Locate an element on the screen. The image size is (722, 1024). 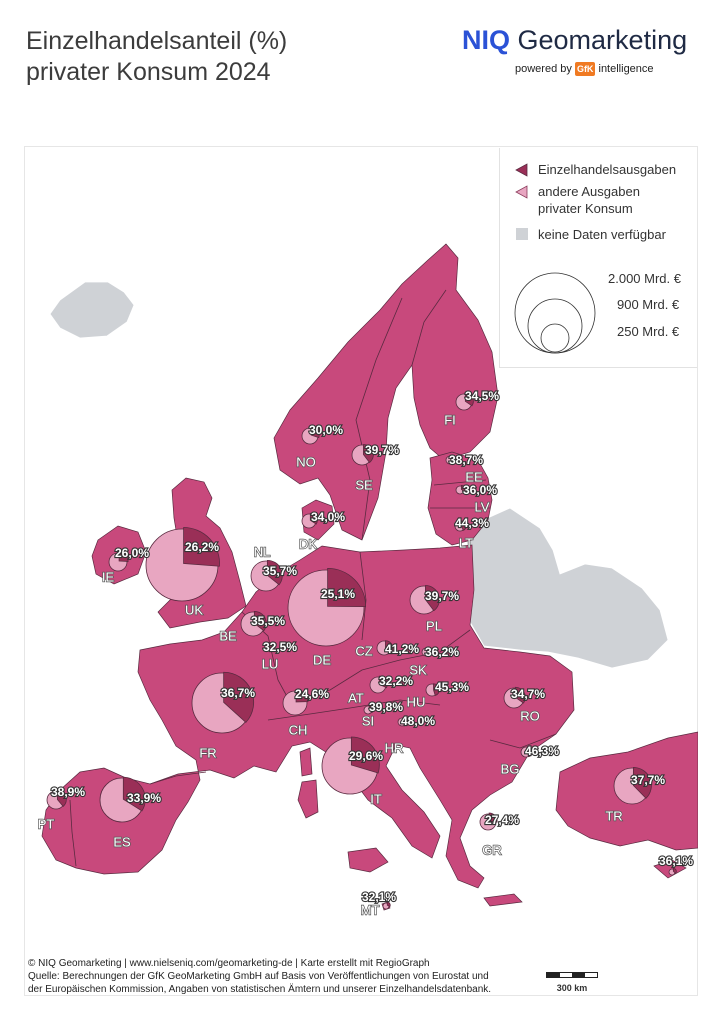
pie-uk is located at coordinates (182, 564).